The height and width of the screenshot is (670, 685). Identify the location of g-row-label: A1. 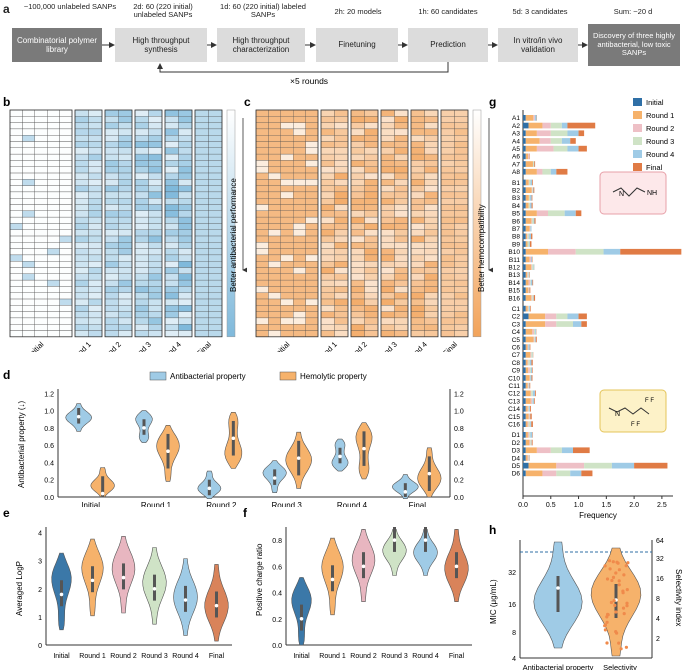
(516, 118).